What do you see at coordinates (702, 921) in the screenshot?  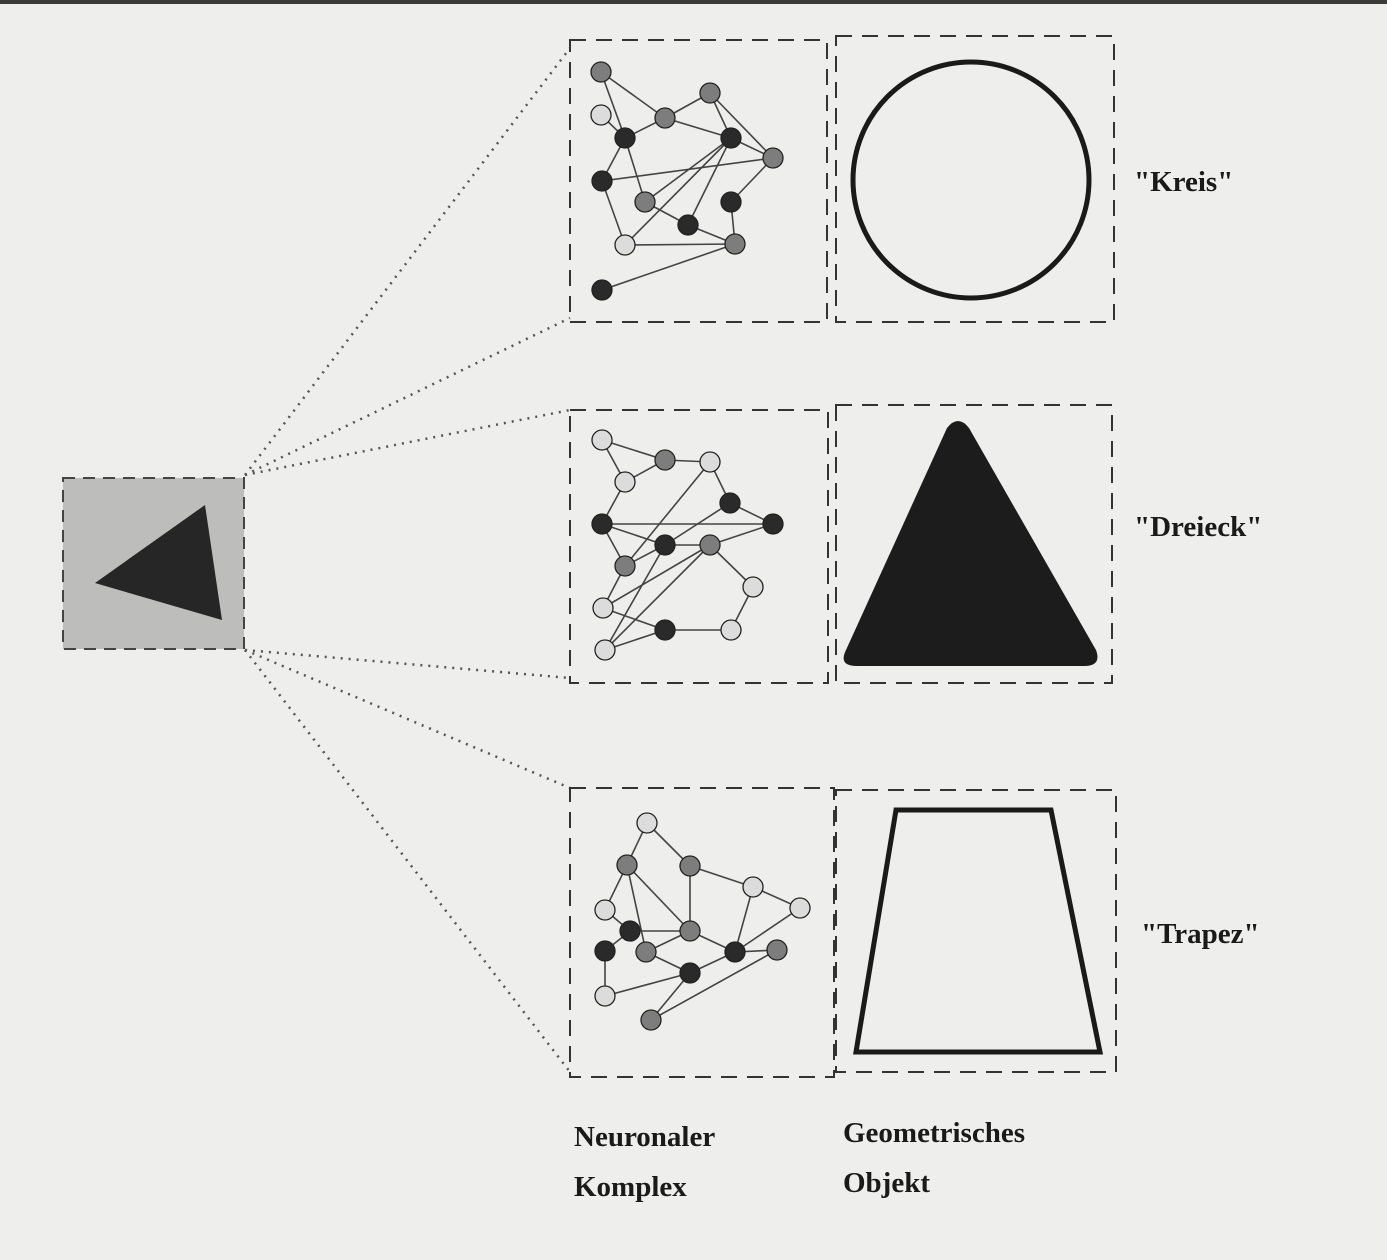 I see `neural-network-trapez` at bounding box center [702, 921].